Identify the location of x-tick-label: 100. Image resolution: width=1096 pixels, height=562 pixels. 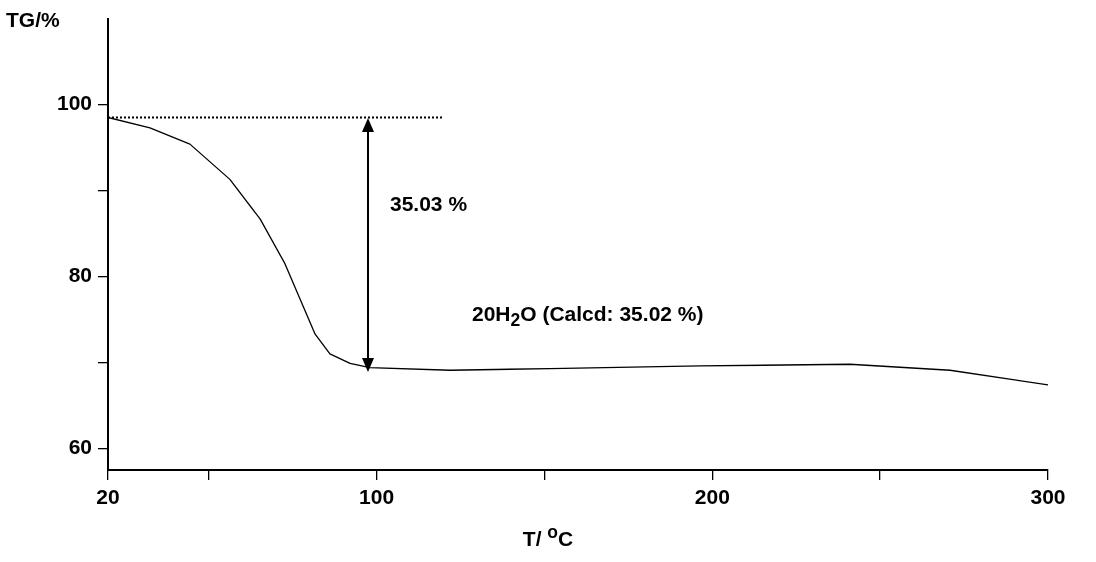
(377, 497).